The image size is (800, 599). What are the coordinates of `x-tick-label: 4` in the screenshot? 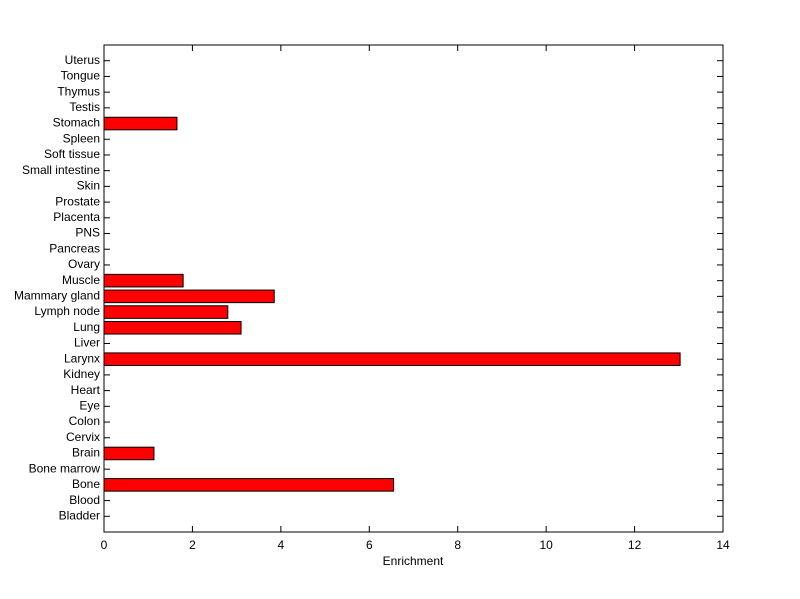 It's located at (281, 545).